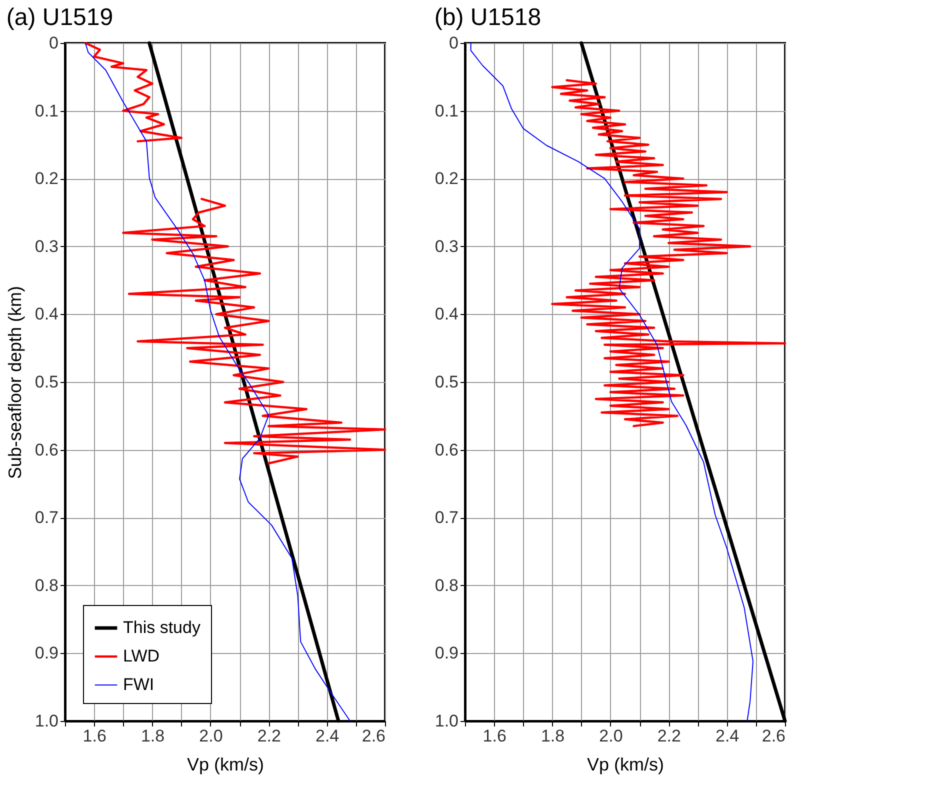  Describe the element at coordinates (668, 253) in the screenshot. I see `line-series` at that location.